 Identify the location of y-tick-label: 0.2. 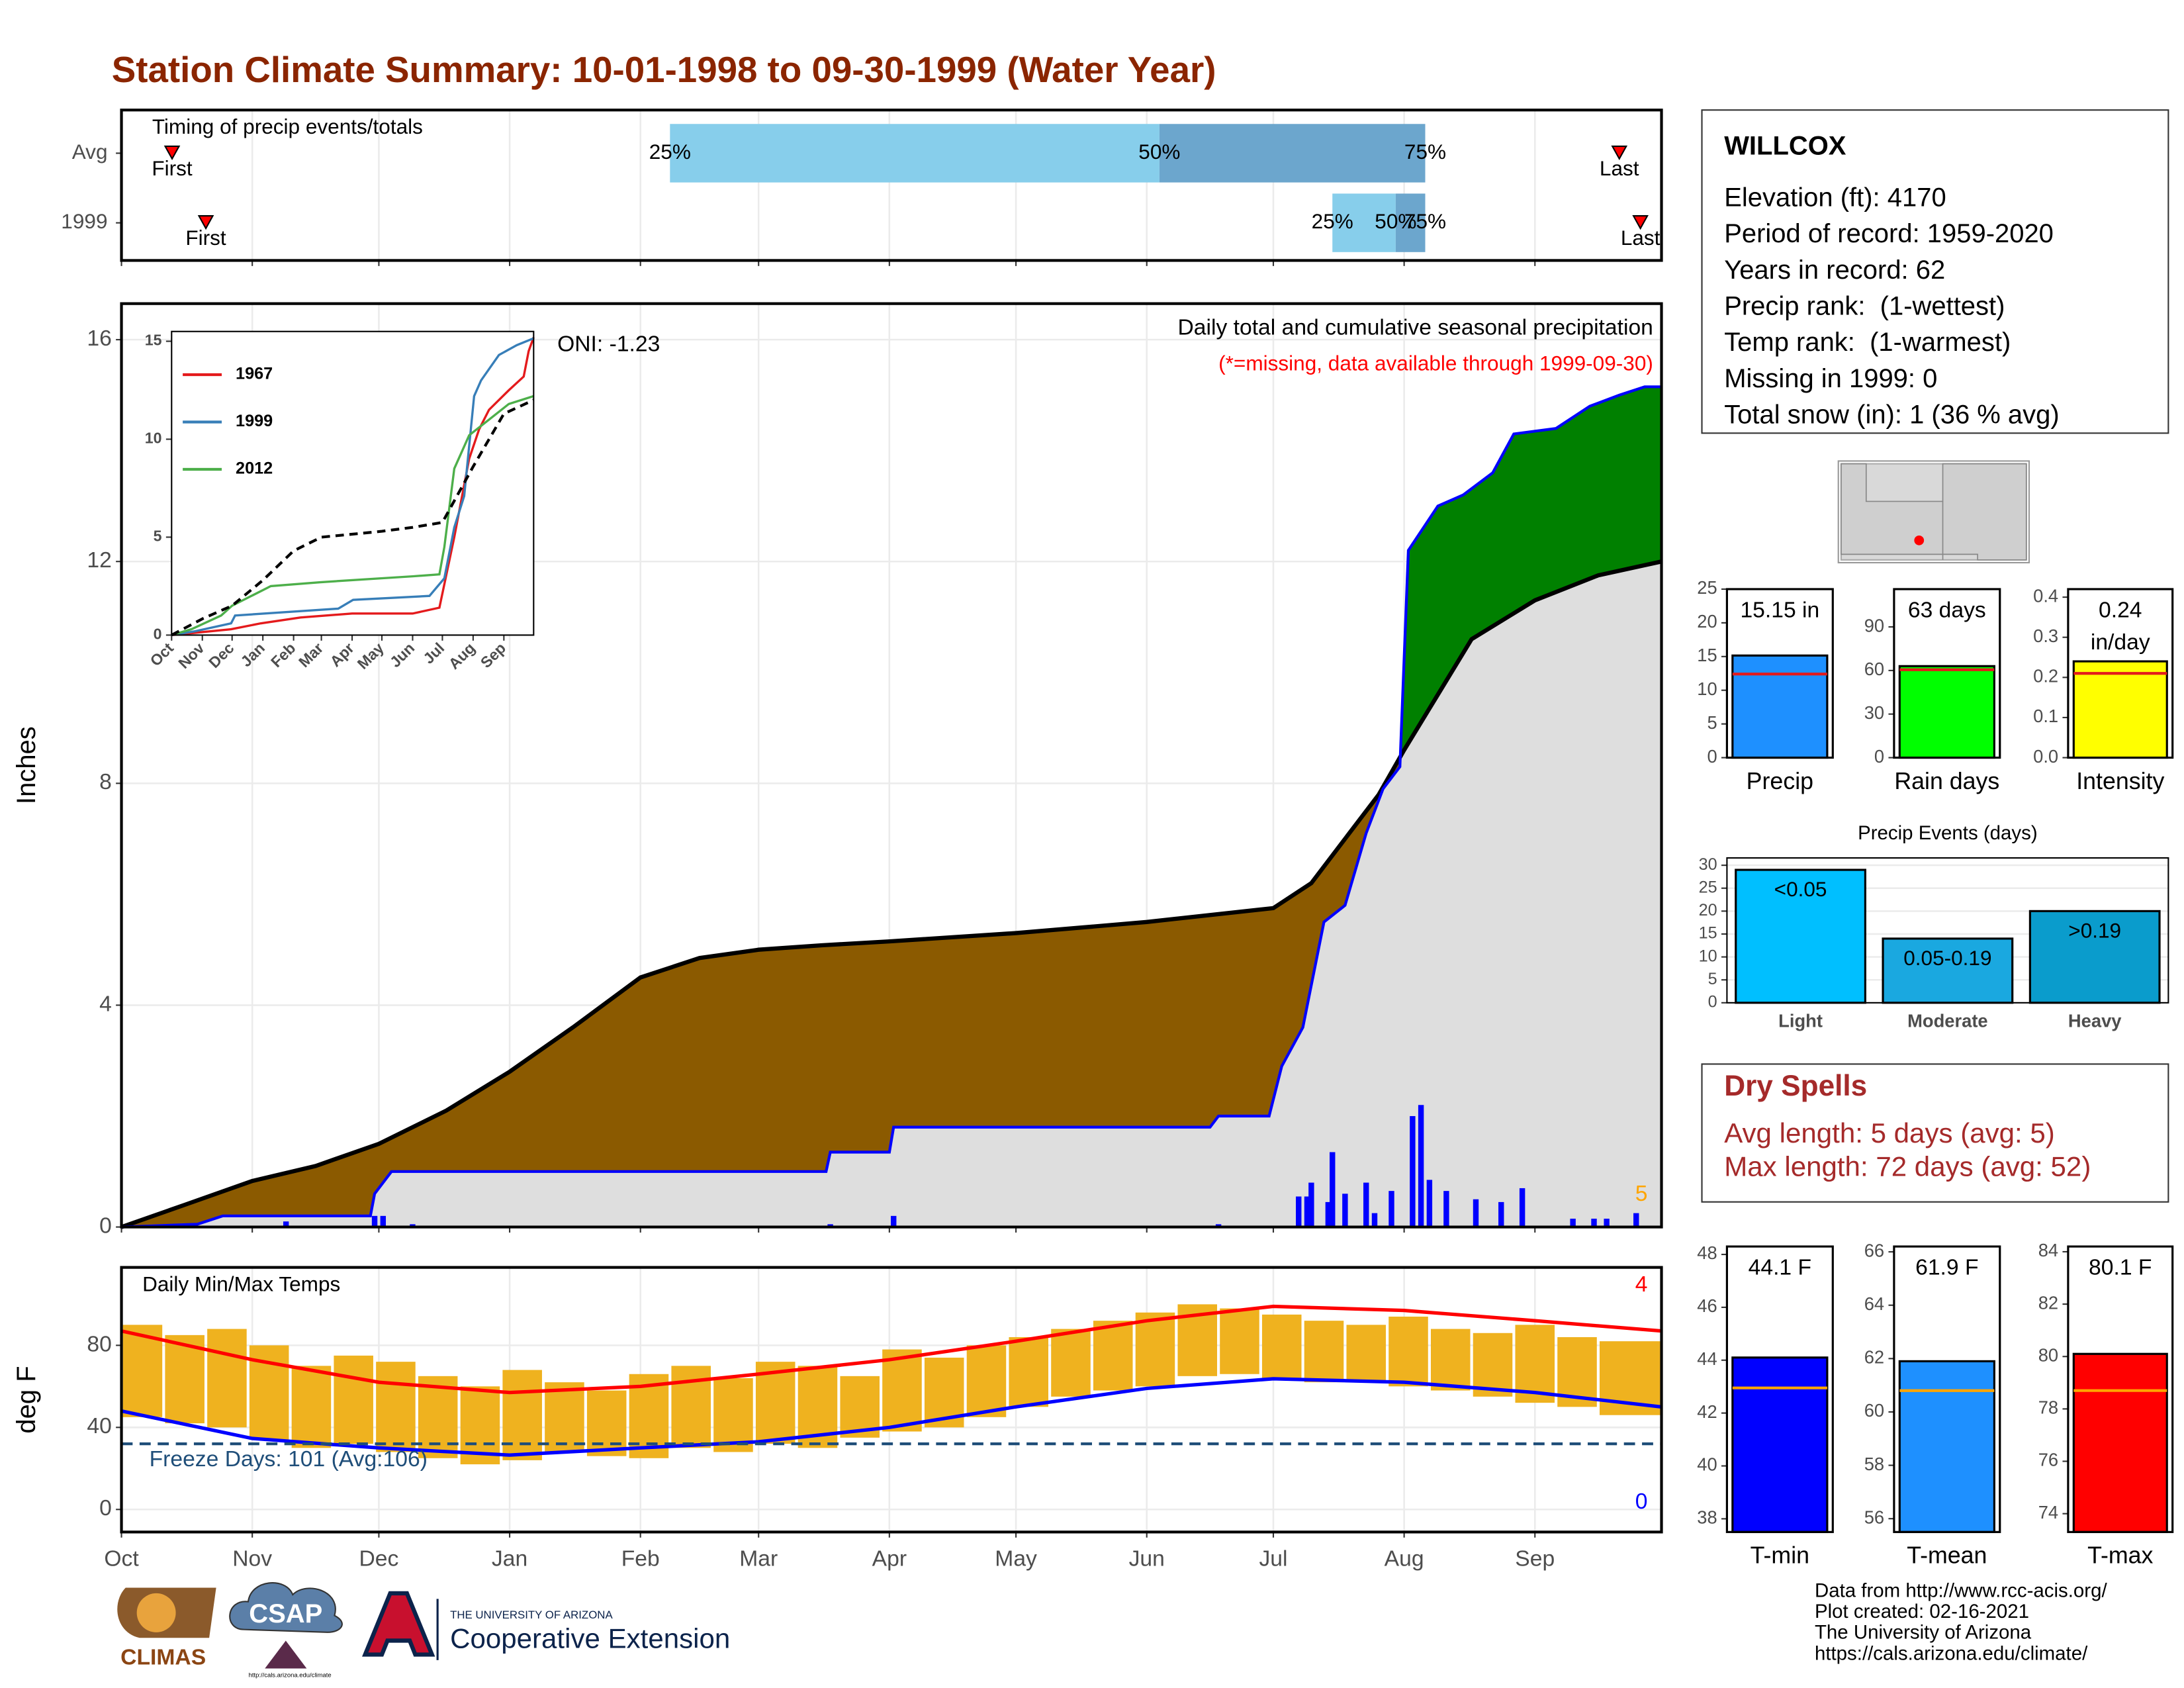
(2045, 676).